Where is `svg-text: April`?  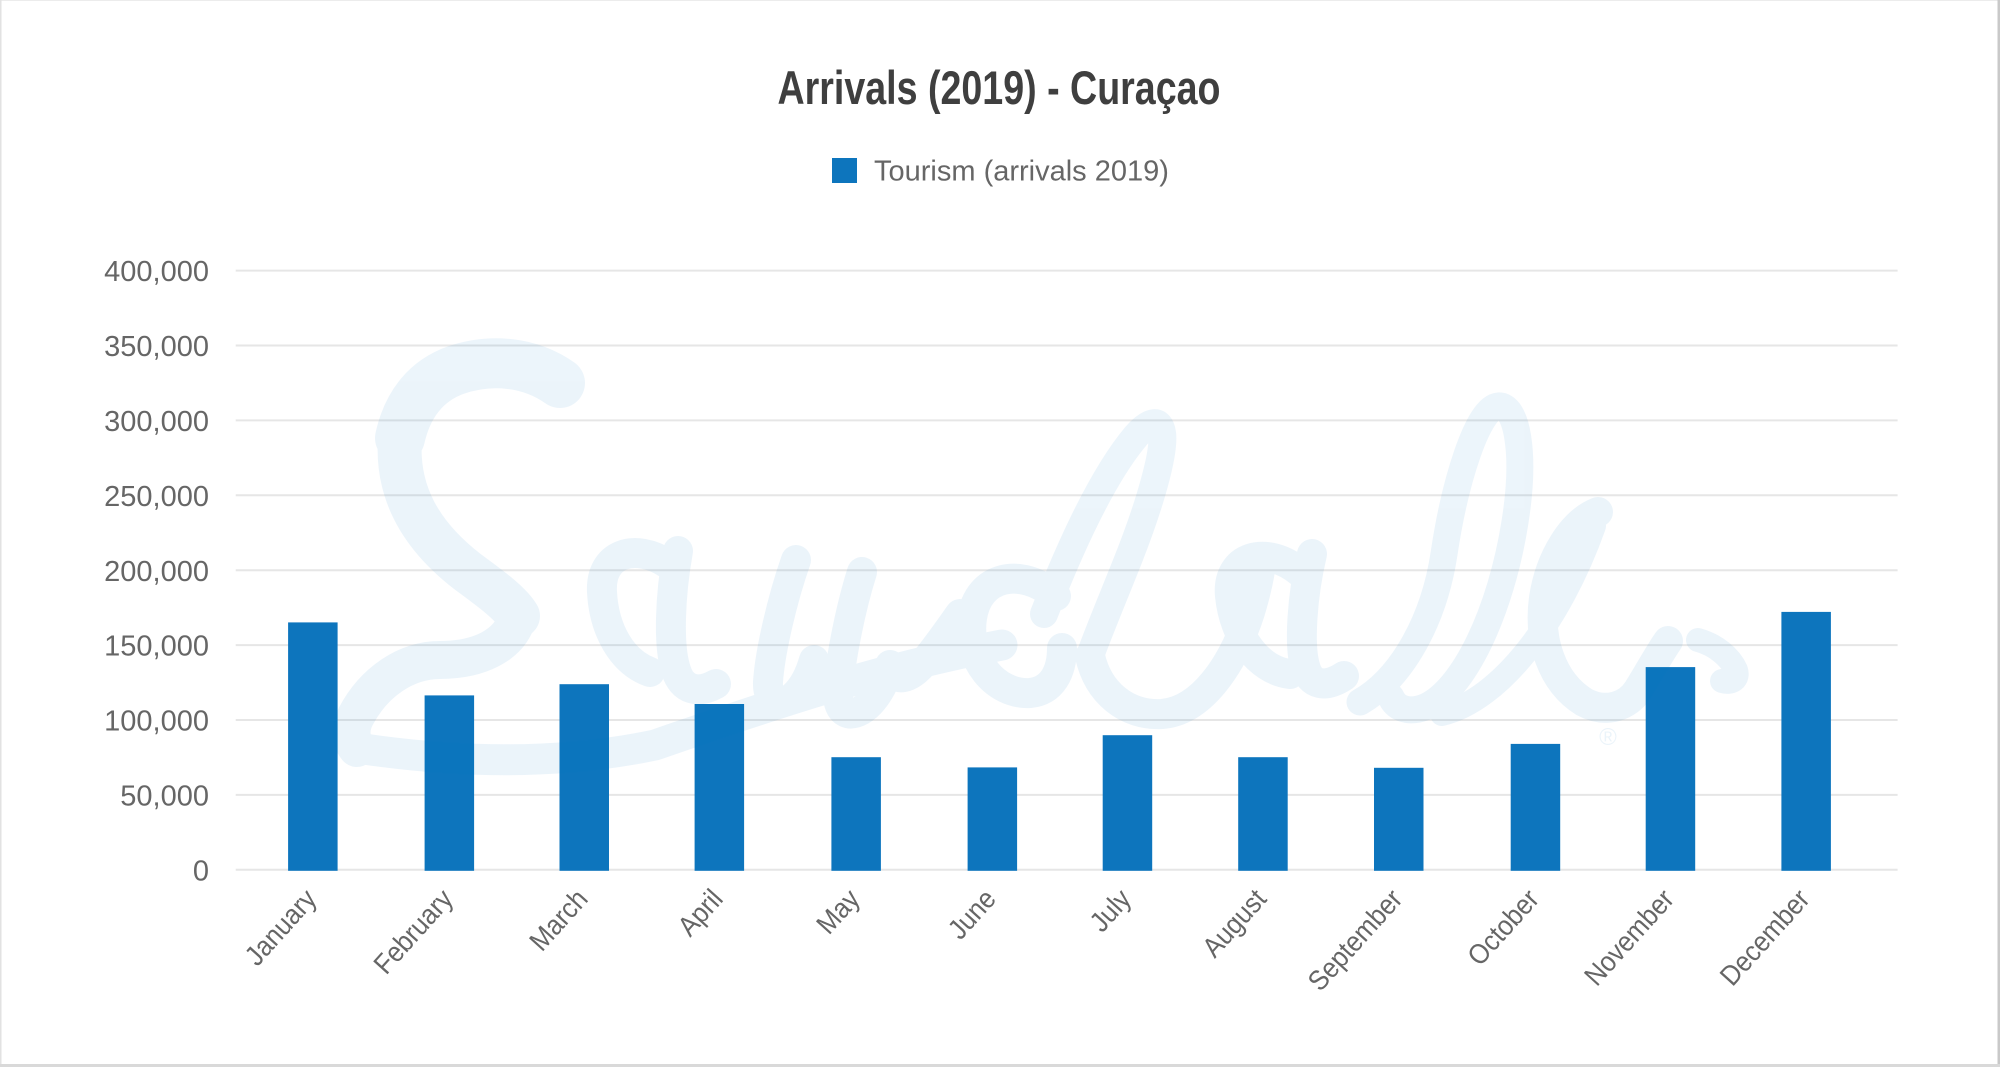
svg-text: April is located at coordinates (700, 912).